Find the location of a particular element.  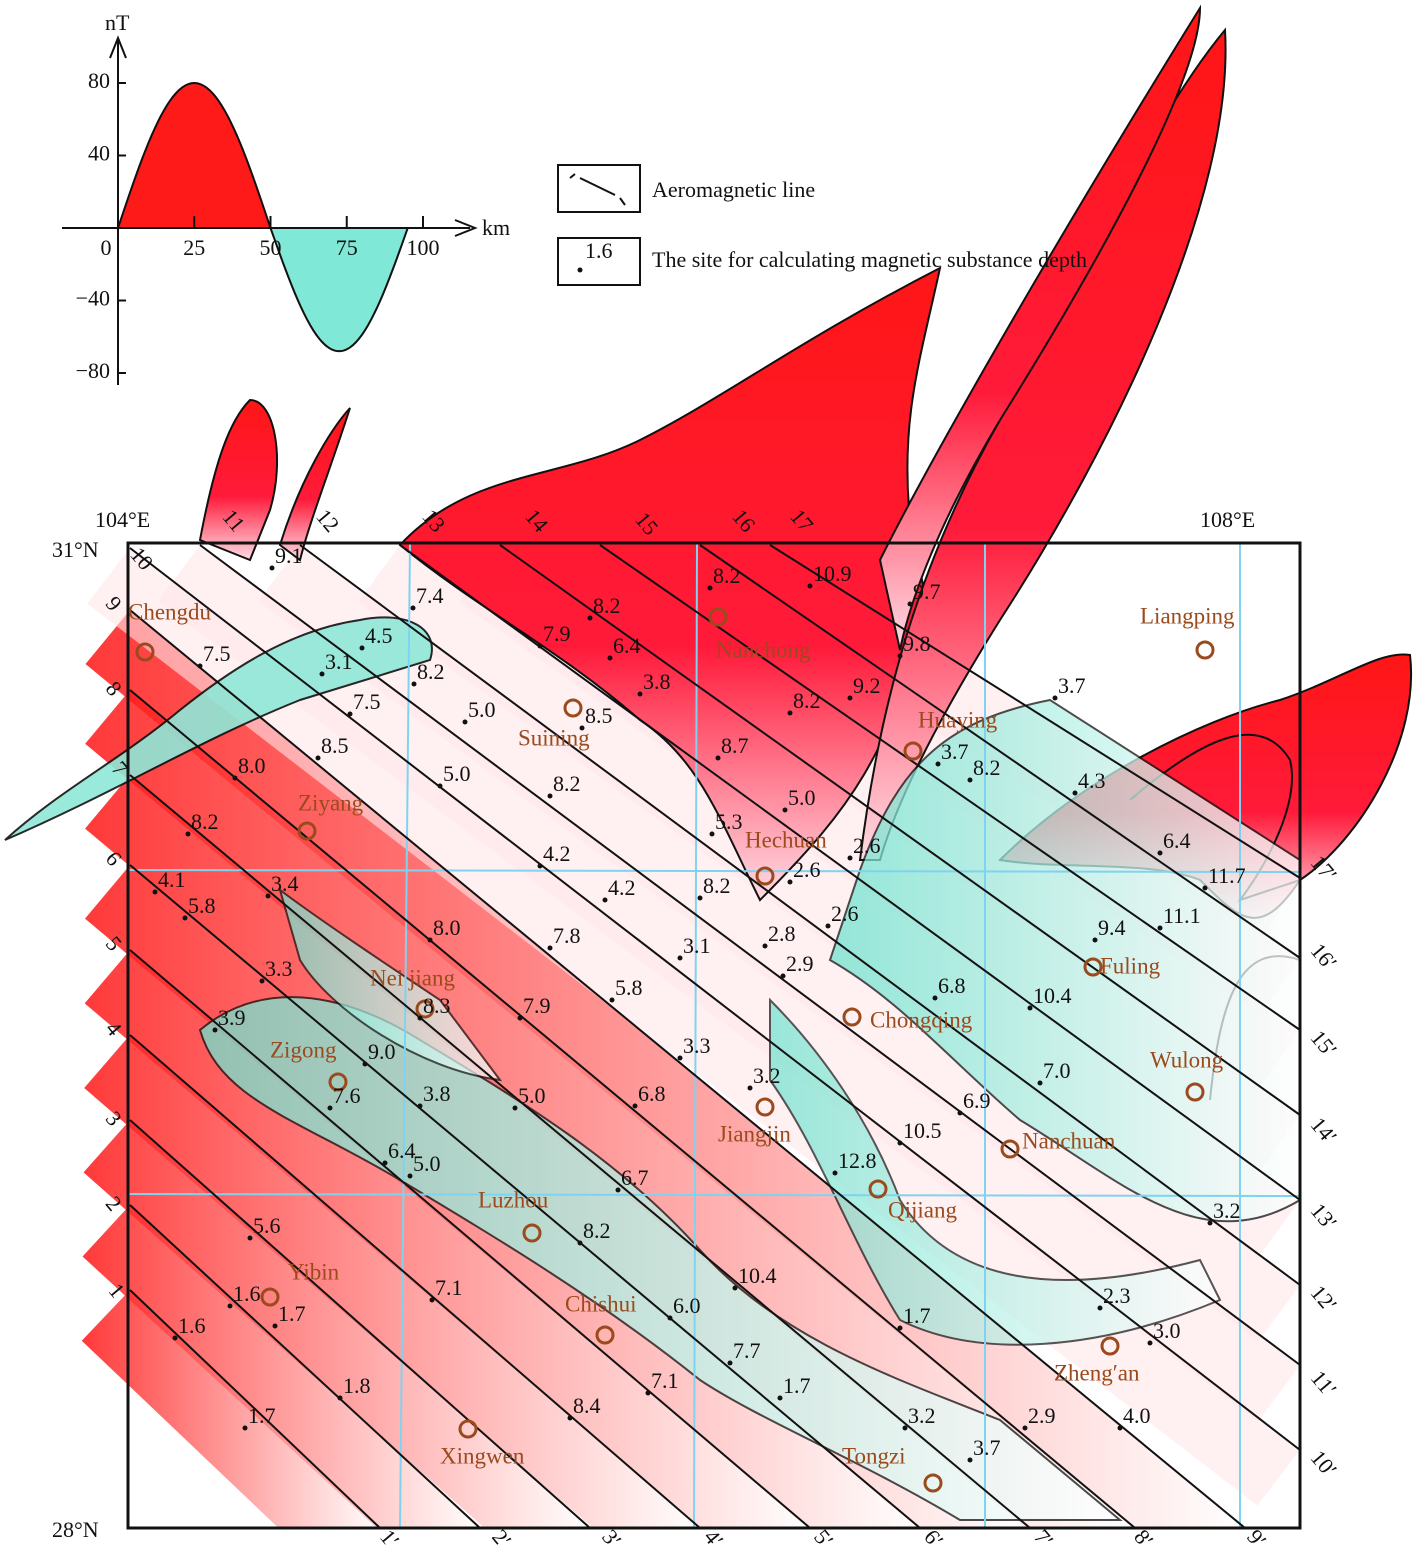

city-name: Liangping is located at coordinates (1187, 615).